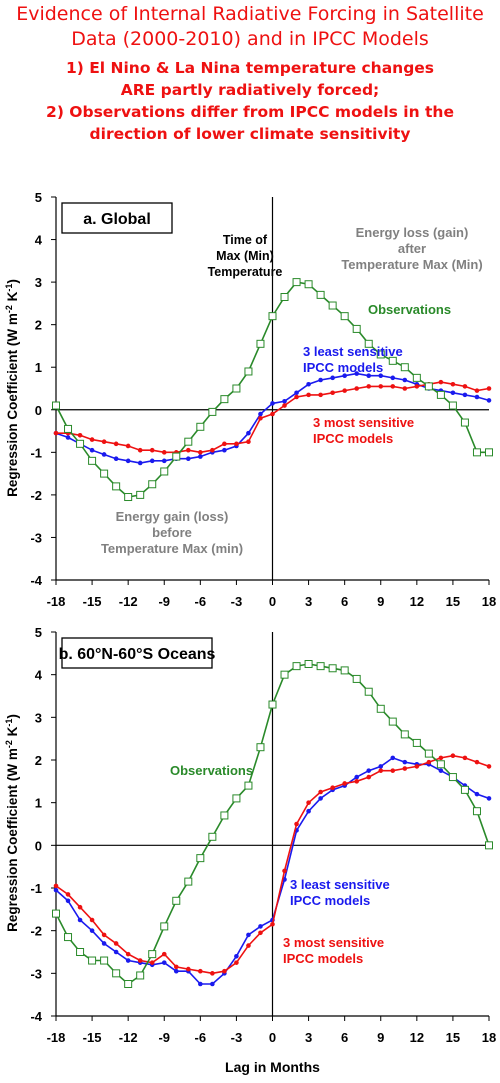 Image resolution: width=500 pixels, height=1083 pixels. I want to click on annotation-text: 3 least sensitive, so click(353, 351).